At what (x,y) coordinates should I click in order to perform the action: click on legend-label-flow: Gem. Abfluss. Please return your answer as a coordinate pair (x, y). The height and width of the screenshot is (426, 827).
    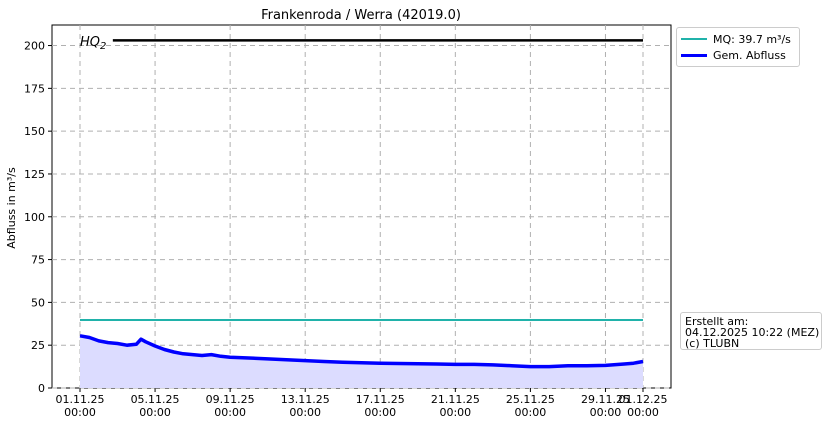
    Looking at the image, I should click on (749, 55).